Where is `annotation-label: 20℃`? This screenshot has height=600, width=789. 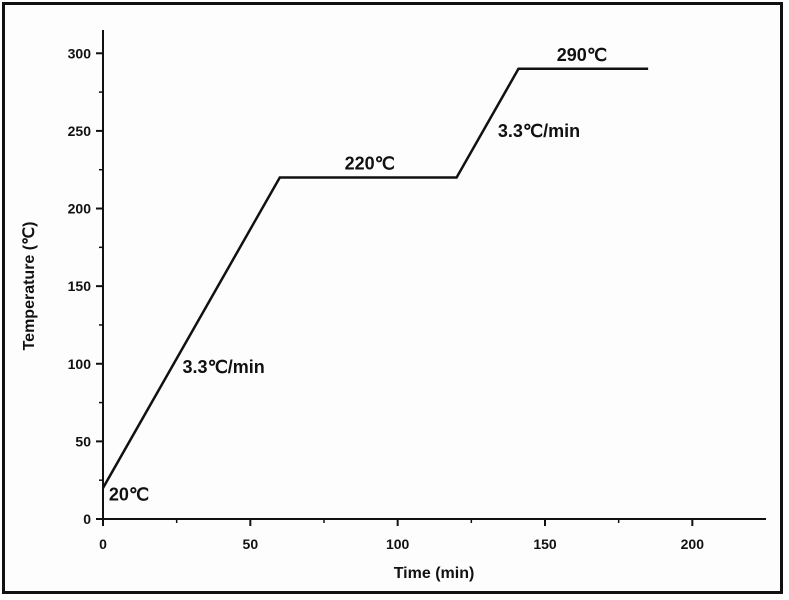
annotation-label: 20℃ is located at coordinates (129, 494).